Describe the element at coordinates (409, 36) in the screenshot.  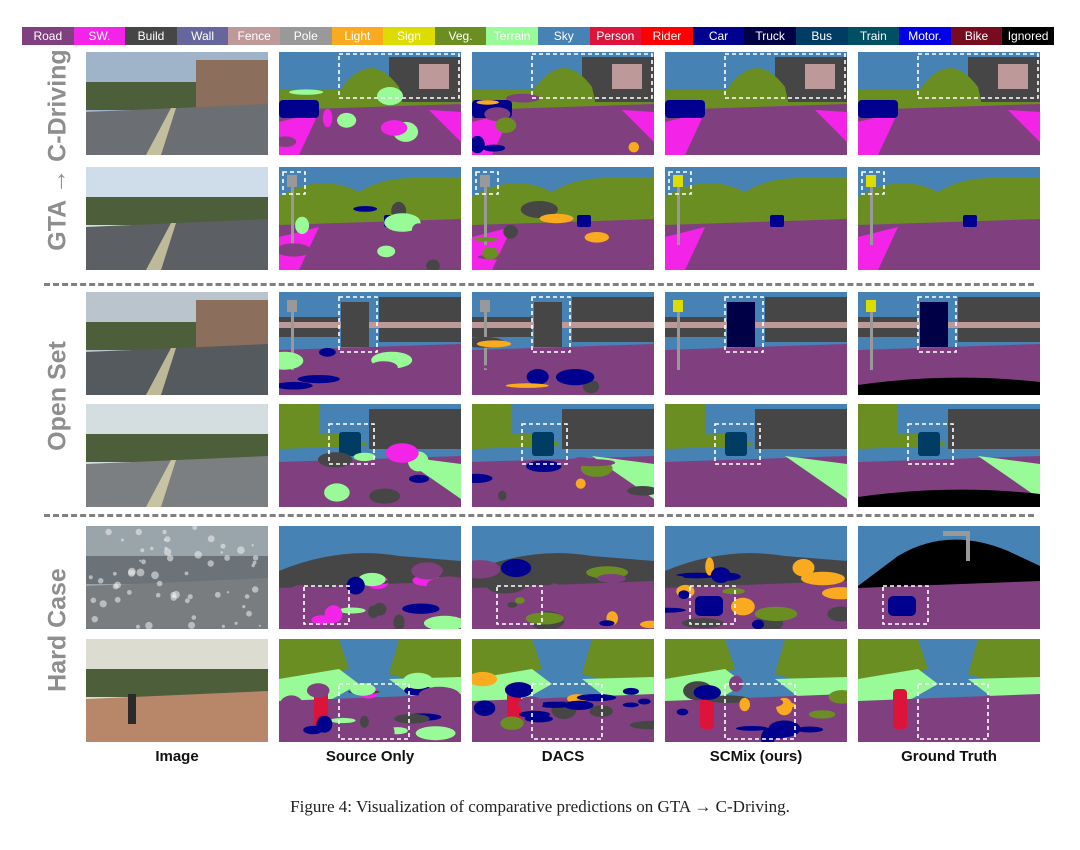
I see `legend-item-sign: Sign` at that location.